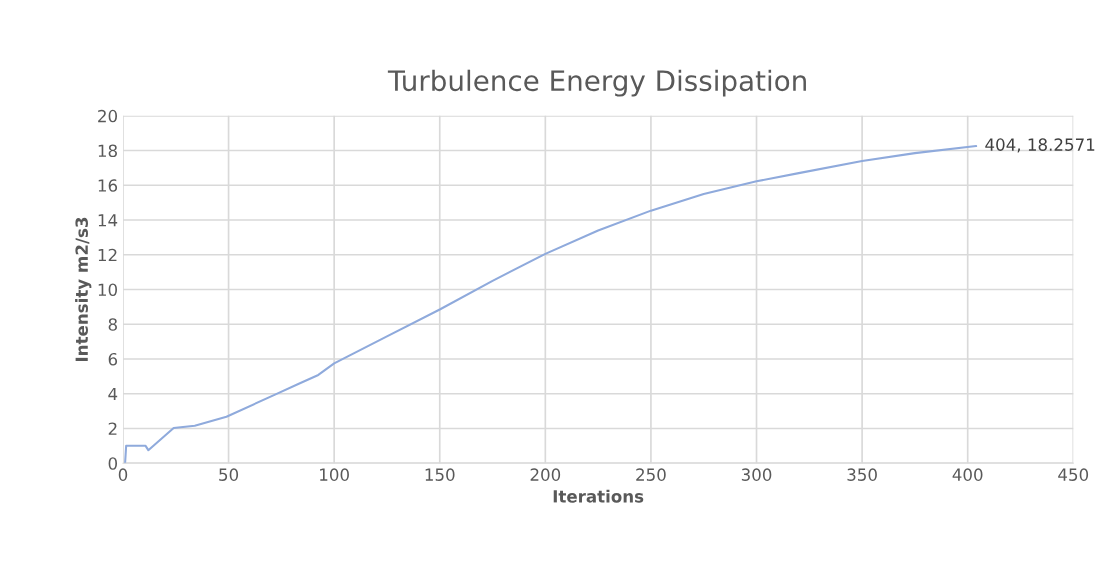  What do you see at coordinates (113, 463) in the screenshot?
I see `y-tick-label: 0` at bounding box center [113, 463].